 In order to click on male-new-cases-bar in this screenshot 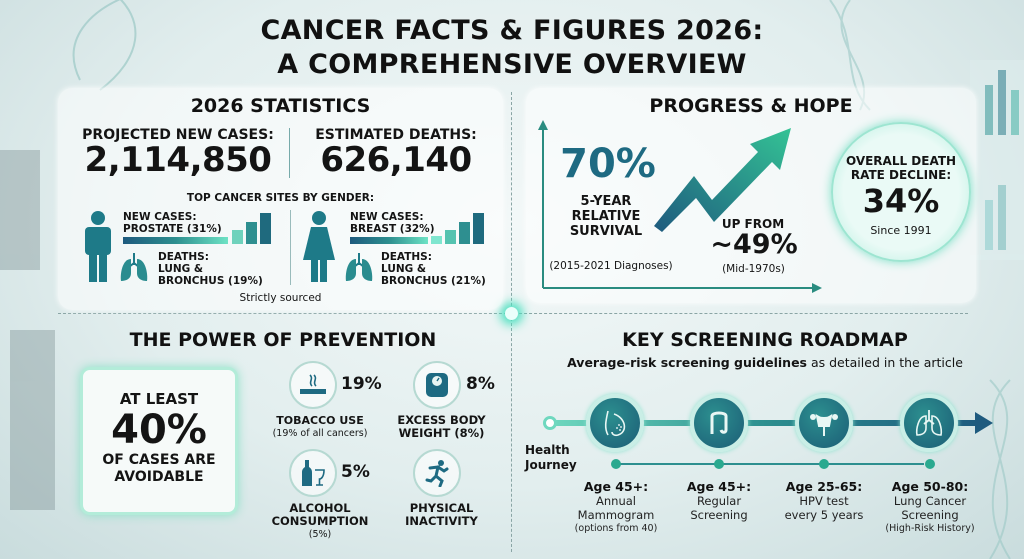, I will do `click(175, 240)`.